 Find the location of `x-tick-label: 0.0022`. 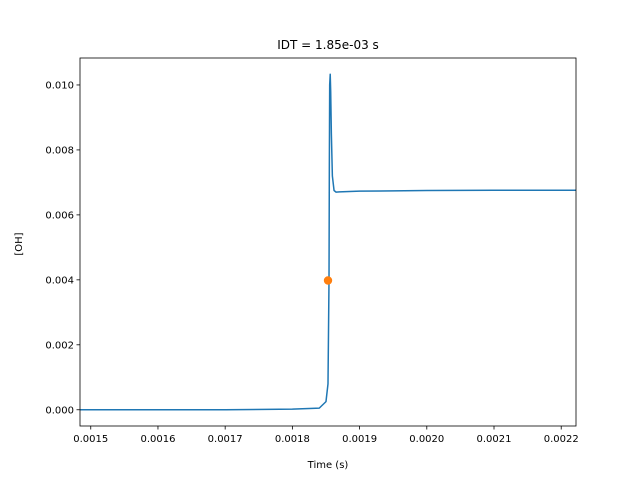

x-tick-label: 0.0022 is located at coordinates (561, 439).